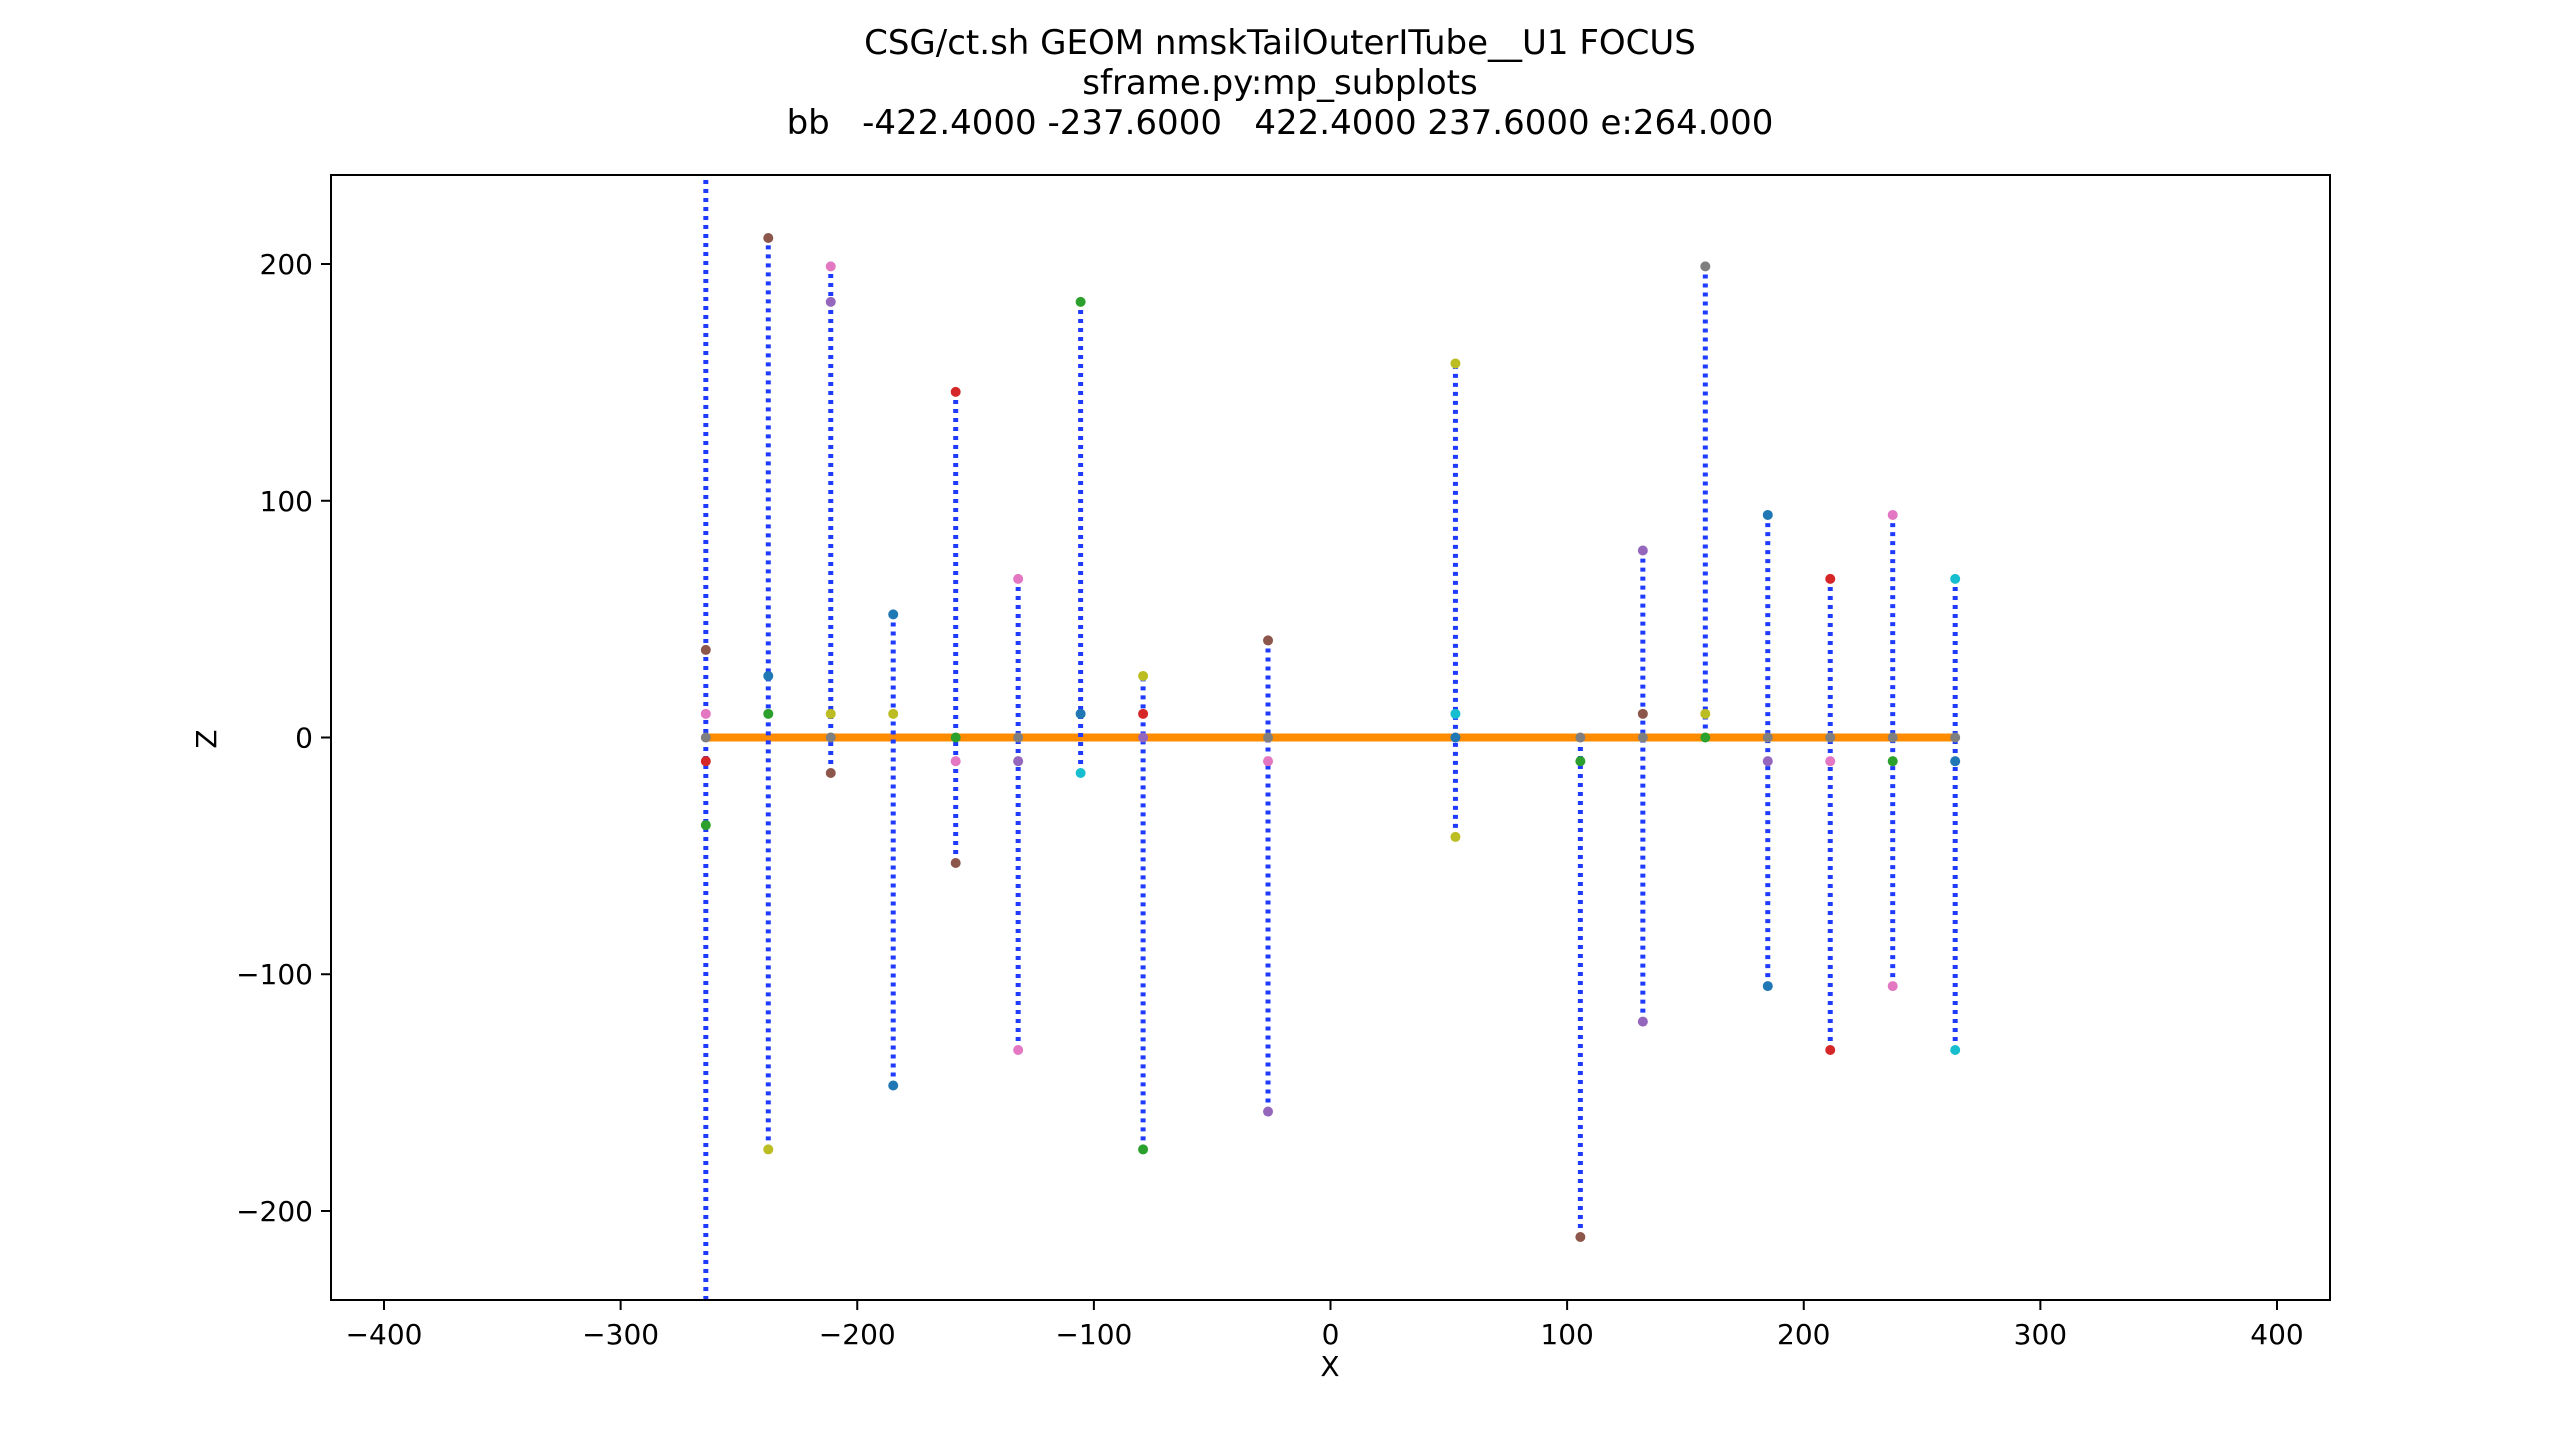 This screenshot has height=1438, width=2560. I want to click on y-tick-label: −200, so click(274, 1211).